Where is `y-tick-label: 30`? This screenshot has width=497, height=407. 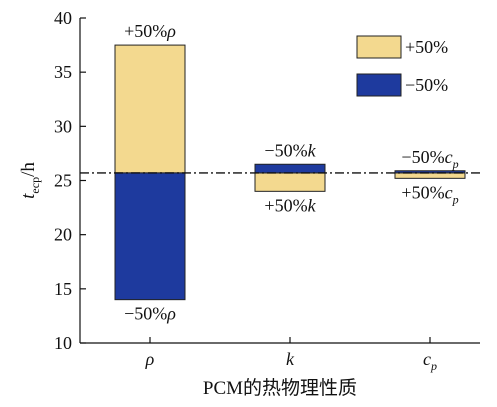
y-tick-label: 30 is located at coordinates (63, 126).